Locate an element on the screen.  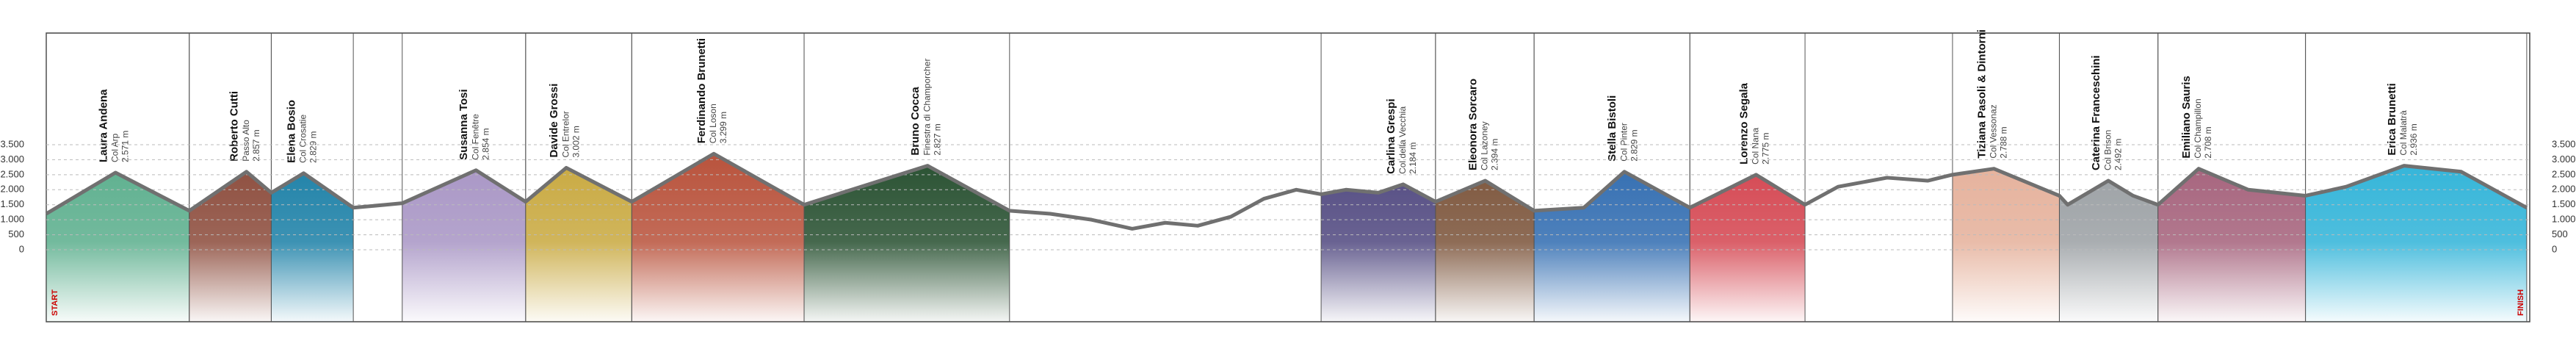
y-tick-label: 3.500 is located at coordinates (12, 144).